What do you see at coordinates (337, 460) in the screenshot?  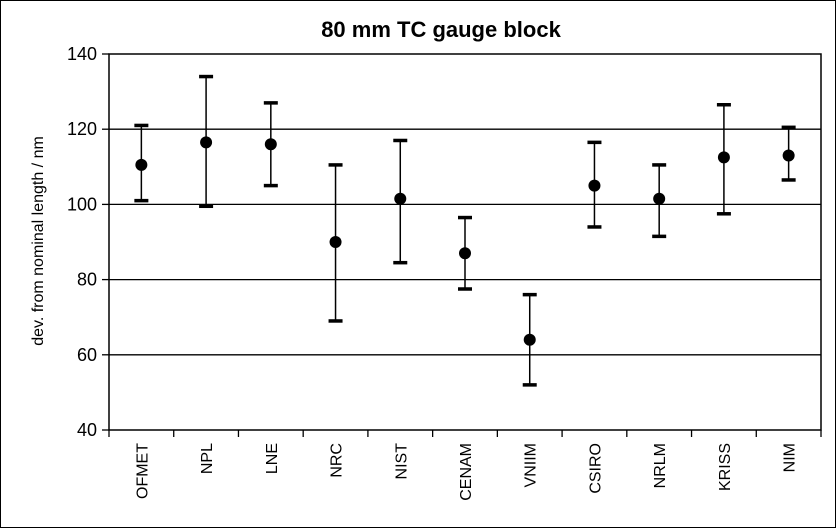 I see `x-tick-label: NRC` at bounding box center [337, 460].